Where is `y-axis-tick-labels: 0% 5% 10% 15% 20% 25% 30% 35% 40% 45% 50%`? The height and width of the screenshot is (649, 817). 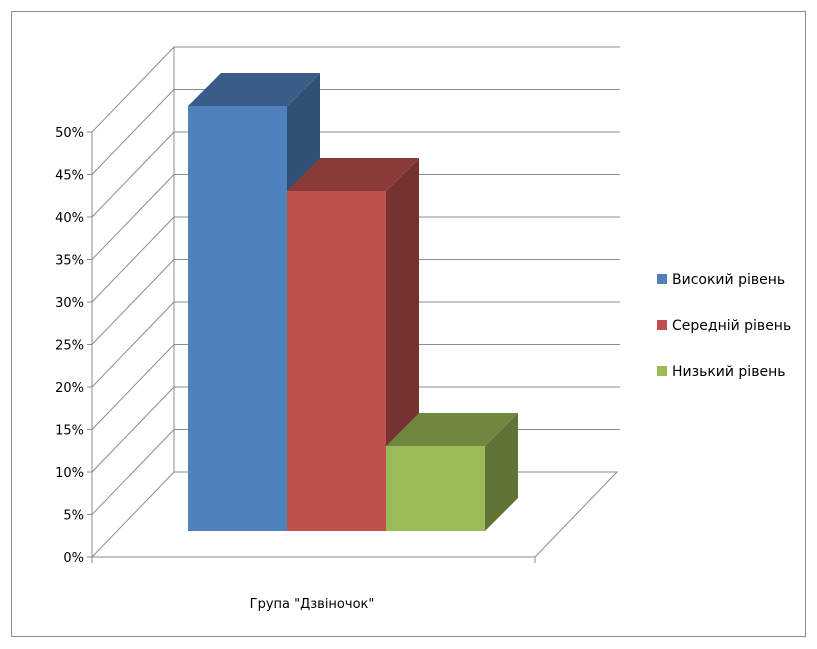 y-axis-tick-labels: 0% 5% 10% 15% 20% 25% 30% 35% 40% 45% 50% is located at coordinates (73, 346).